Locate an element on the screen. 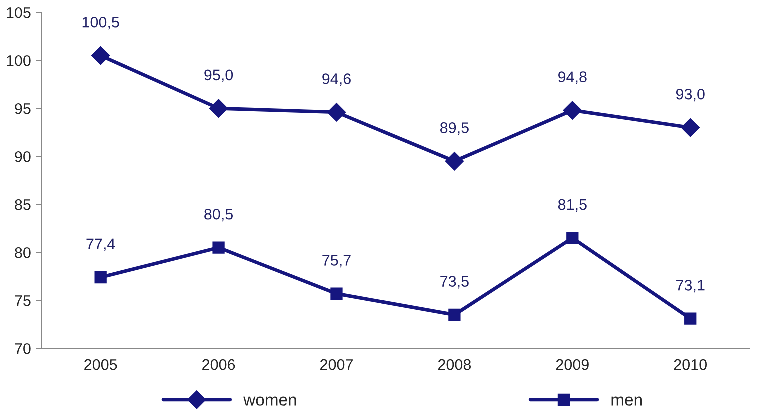  y-tick-label: 90 is located at coordinates (23, 156).